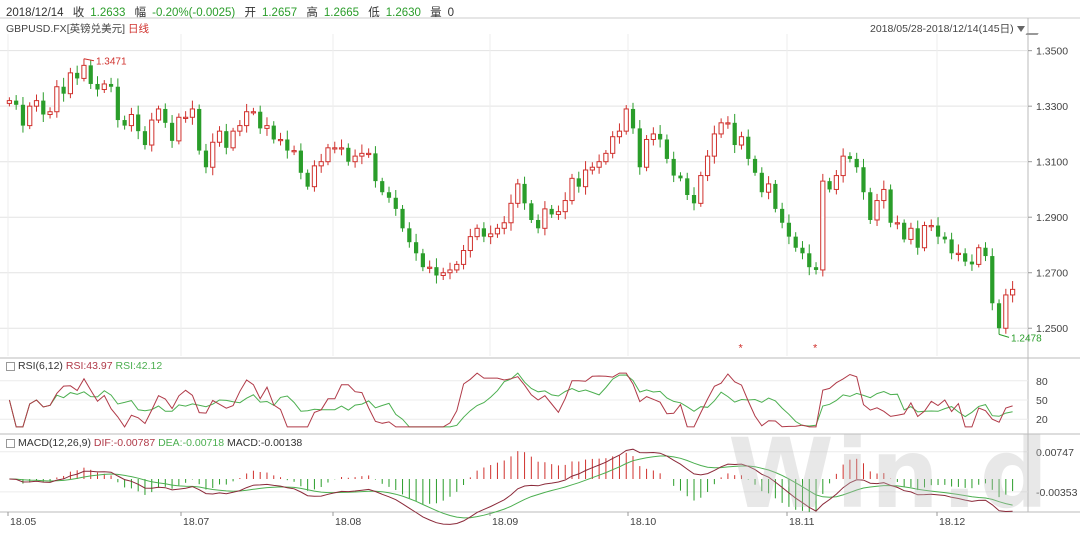 The image size is (1080, 533). Describe the element at coordinates (194, 13) in the screenshot. I see `change-value: -0.20%(-0.0025)` at that location.